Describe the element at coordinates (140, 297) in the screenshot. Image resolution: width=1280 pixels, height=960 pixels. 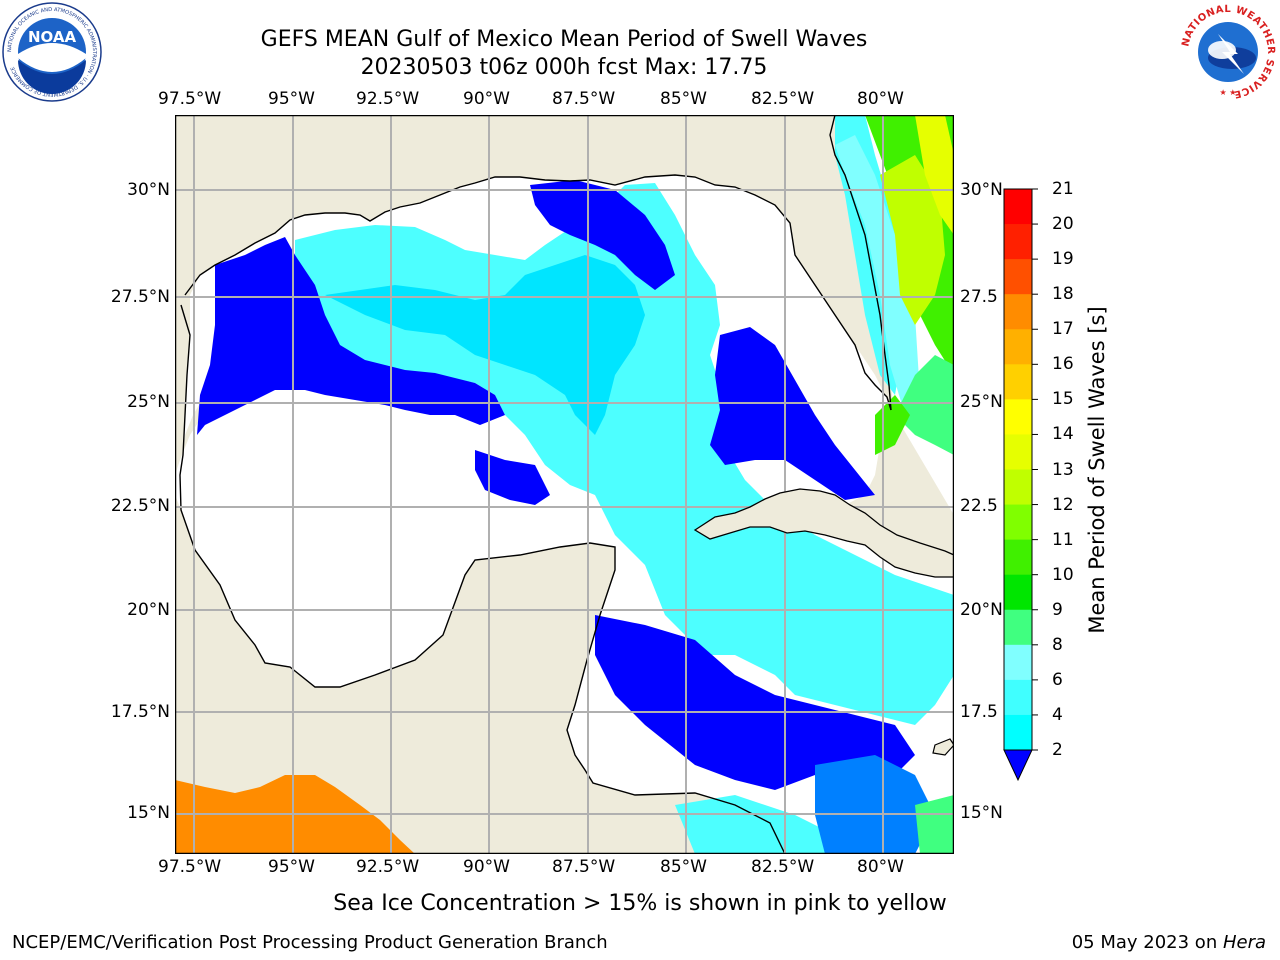
I see `lat-label-left-27-5n: 27.5°N` at that location.